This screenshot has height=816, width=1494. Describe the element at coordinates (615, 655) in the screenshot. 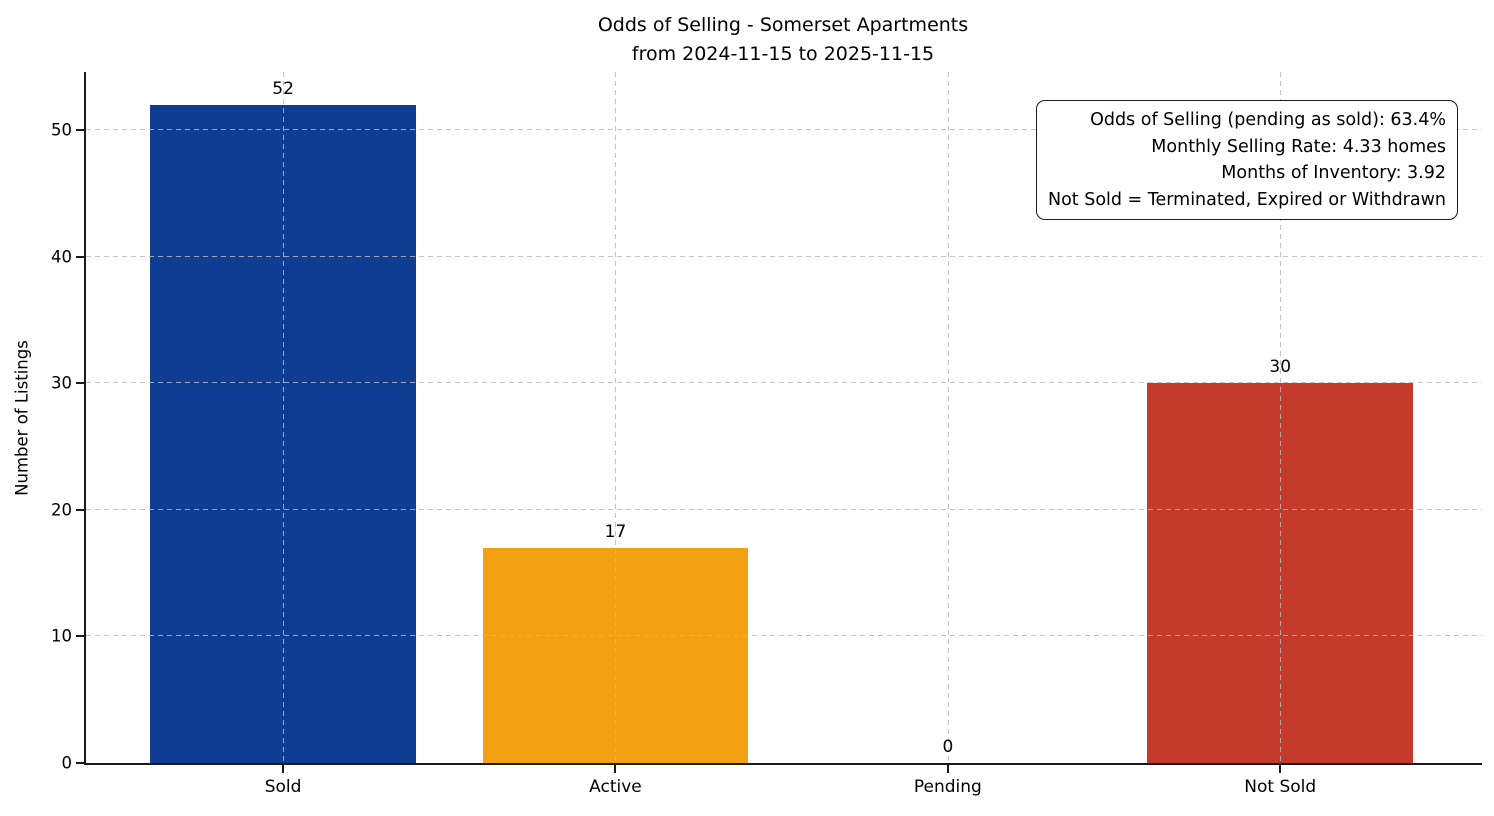

I see `bar-active` at that location.